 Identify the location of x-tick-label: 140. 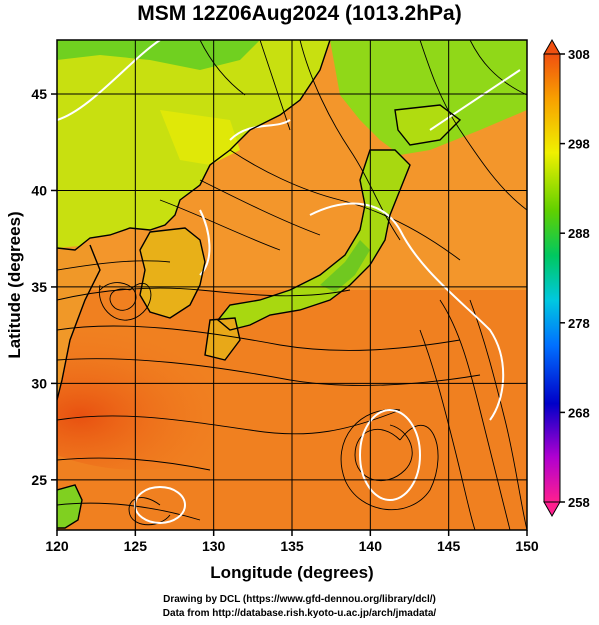
(371, 546).